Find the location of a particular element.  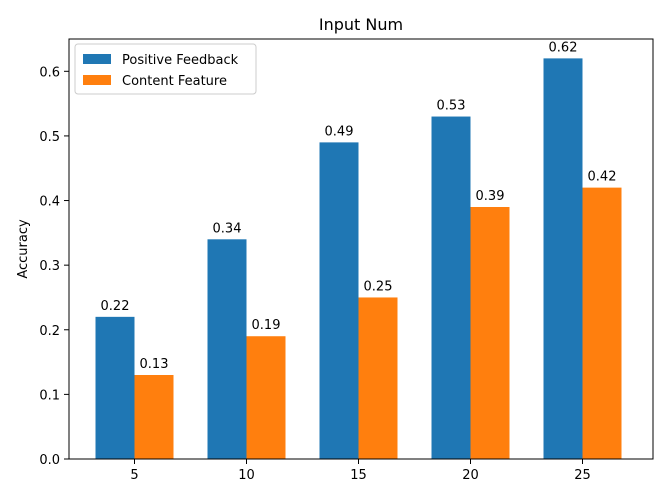

y-tick-label: 0.2 is located at coordinates (49, 331).